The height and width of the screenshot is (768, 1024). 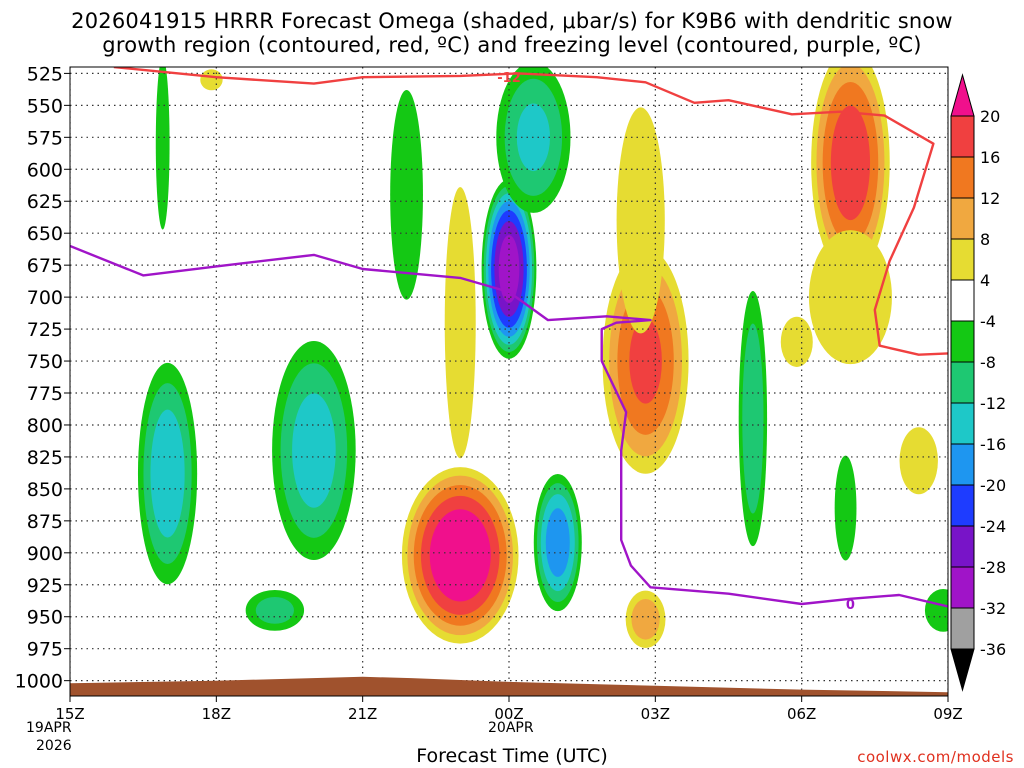 I want to click on start-date-label: 19APR, so click(x=49, y=728).